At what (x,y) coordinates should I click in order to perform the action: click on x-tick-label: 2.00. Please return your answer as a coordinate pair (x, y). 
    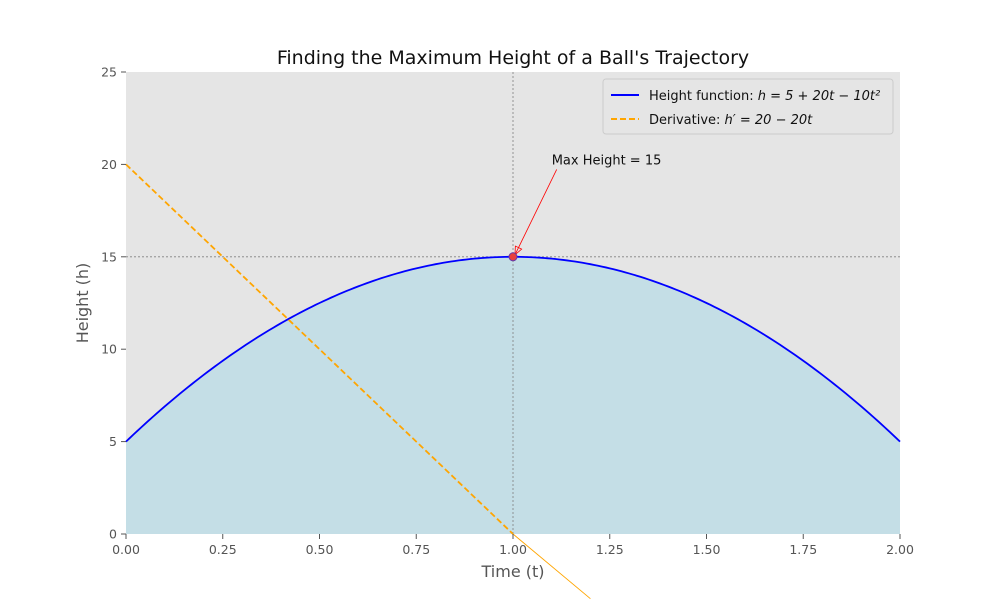
    Looking at the image, I should click on (900, 549).